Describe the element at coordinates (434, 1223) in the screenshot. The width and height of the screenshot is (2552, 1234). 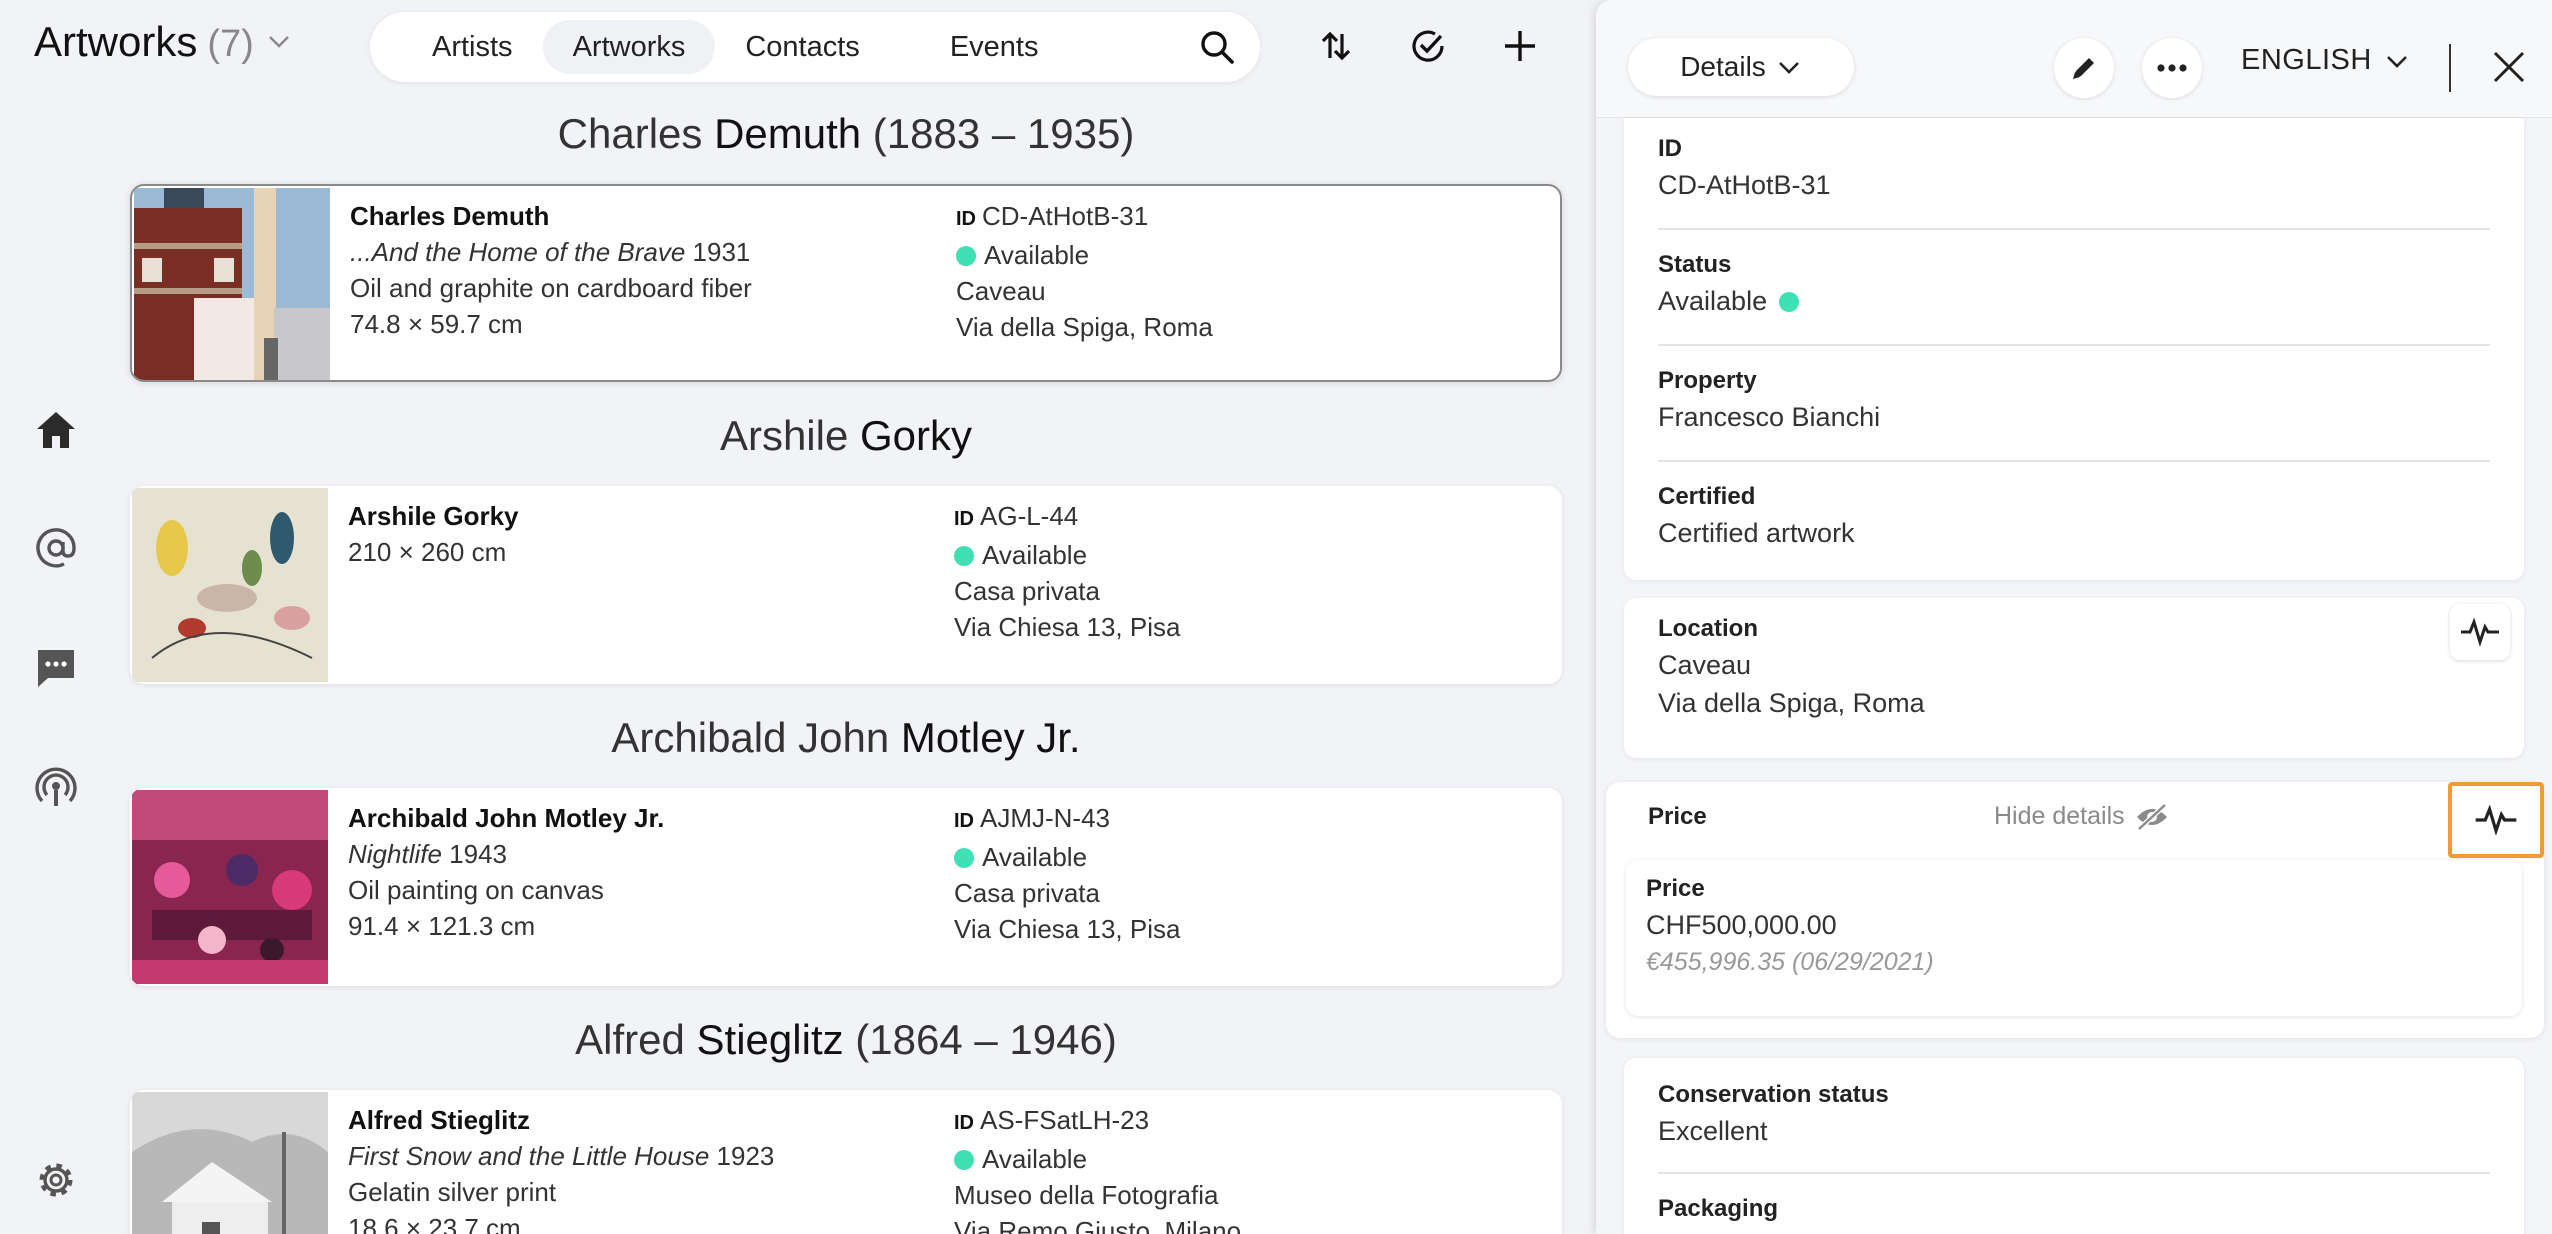
I see `artwork-dimensions: 18.6 × 23.7 cm` at that location.